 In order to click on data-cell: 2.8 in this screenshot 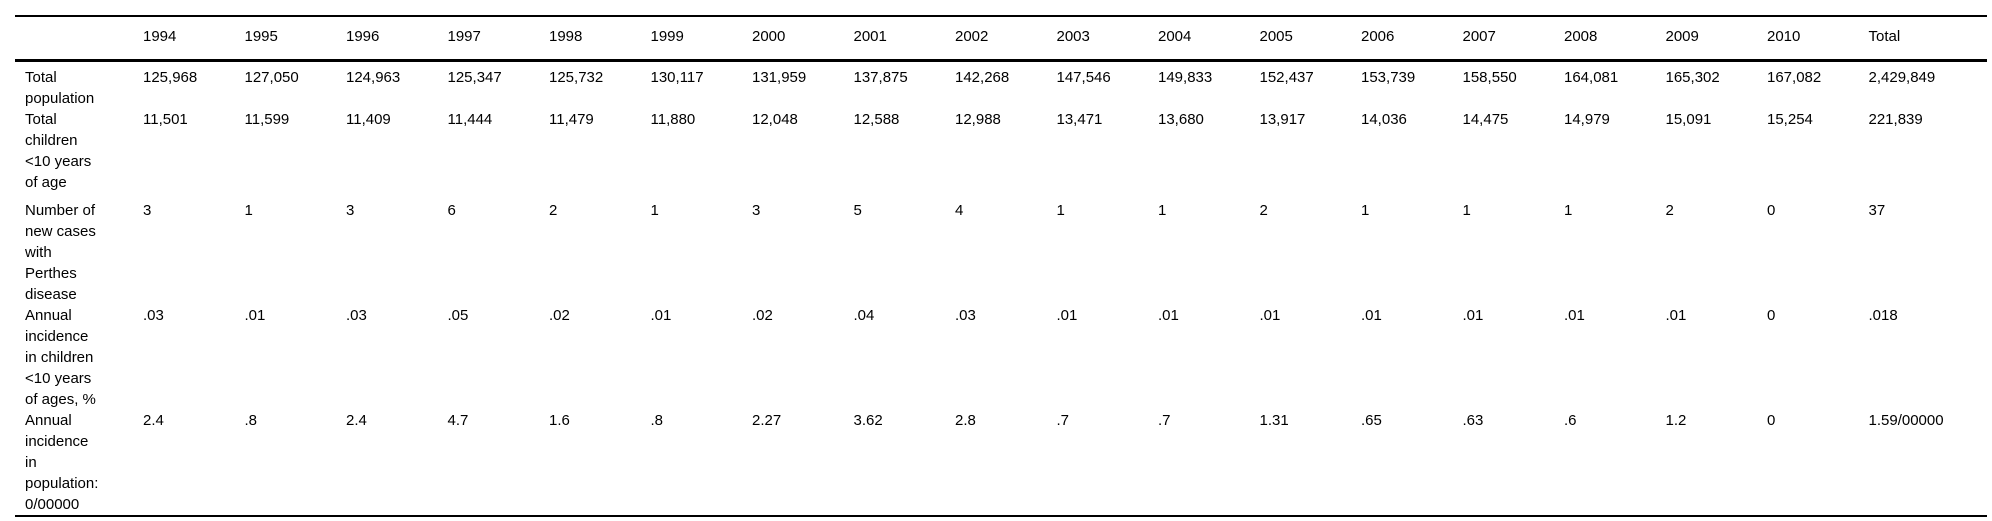, I will do `click(965, 420)`.